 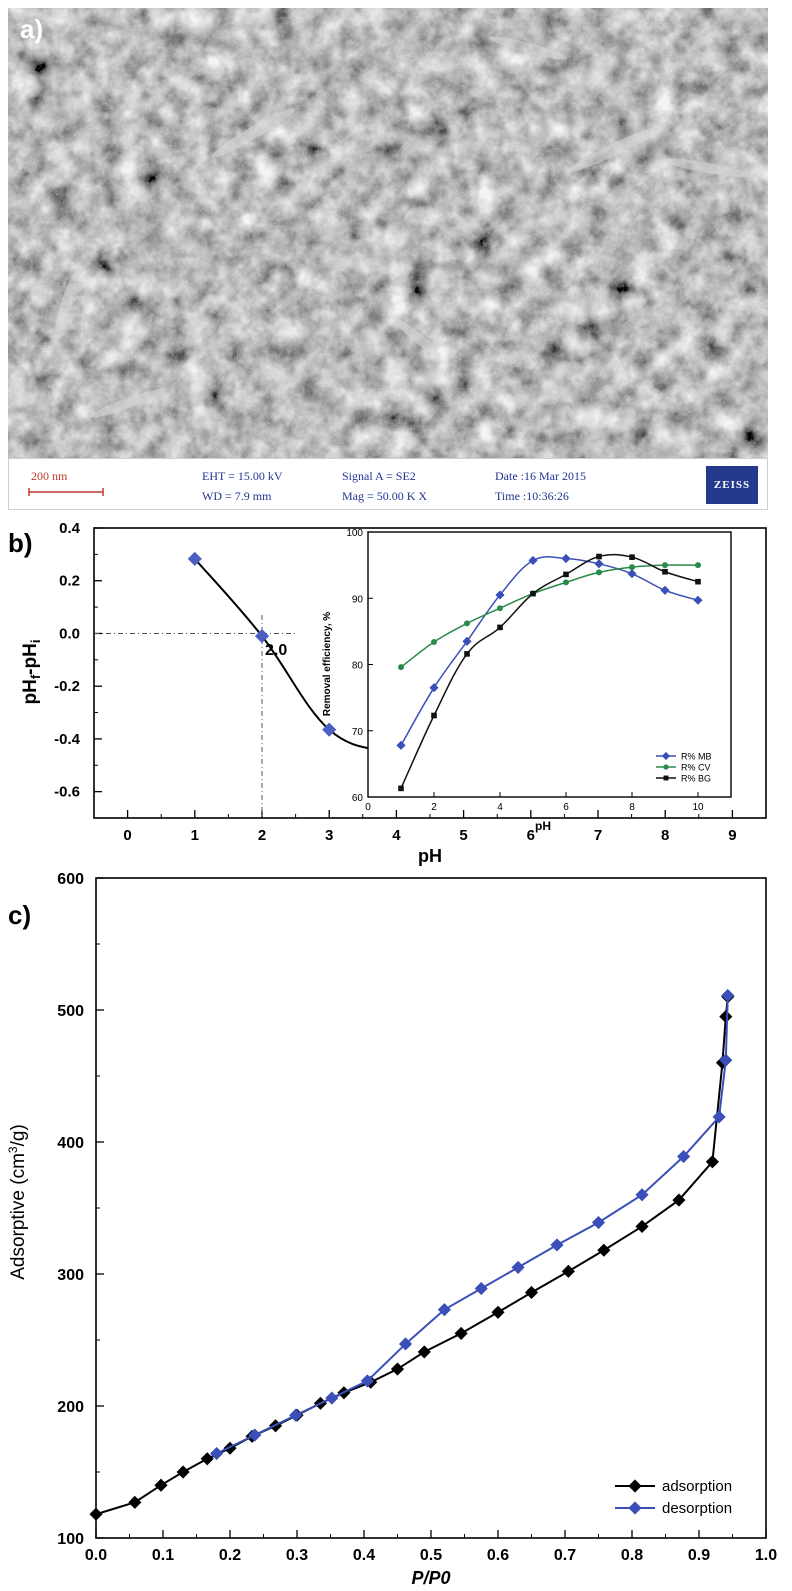 What do you see at coordinates (540, 476) in the screenshot?
I see `date-value: Date :16 Mar 2015` at bounding box center [540, 476].